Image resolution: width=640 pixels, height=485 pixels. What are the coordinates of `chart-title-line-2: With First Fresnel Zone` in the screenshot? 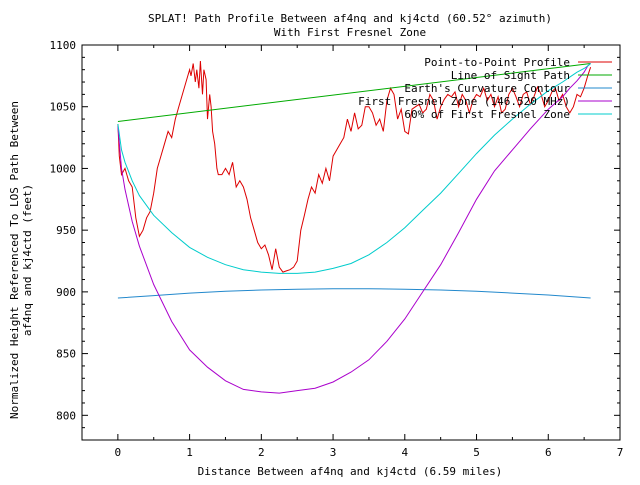 It's located at (350, 32).